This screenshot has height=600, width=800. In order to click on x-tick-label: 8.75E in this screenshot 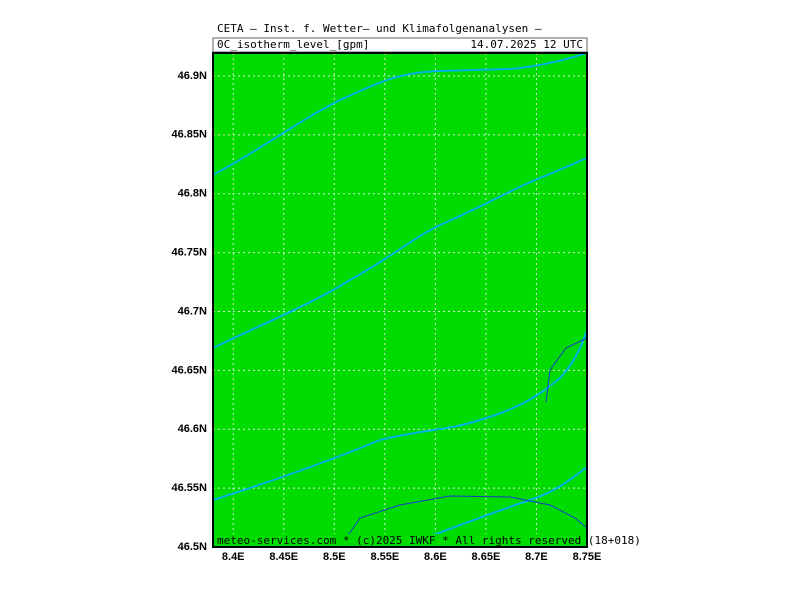, I will do `click(587, 557)`.